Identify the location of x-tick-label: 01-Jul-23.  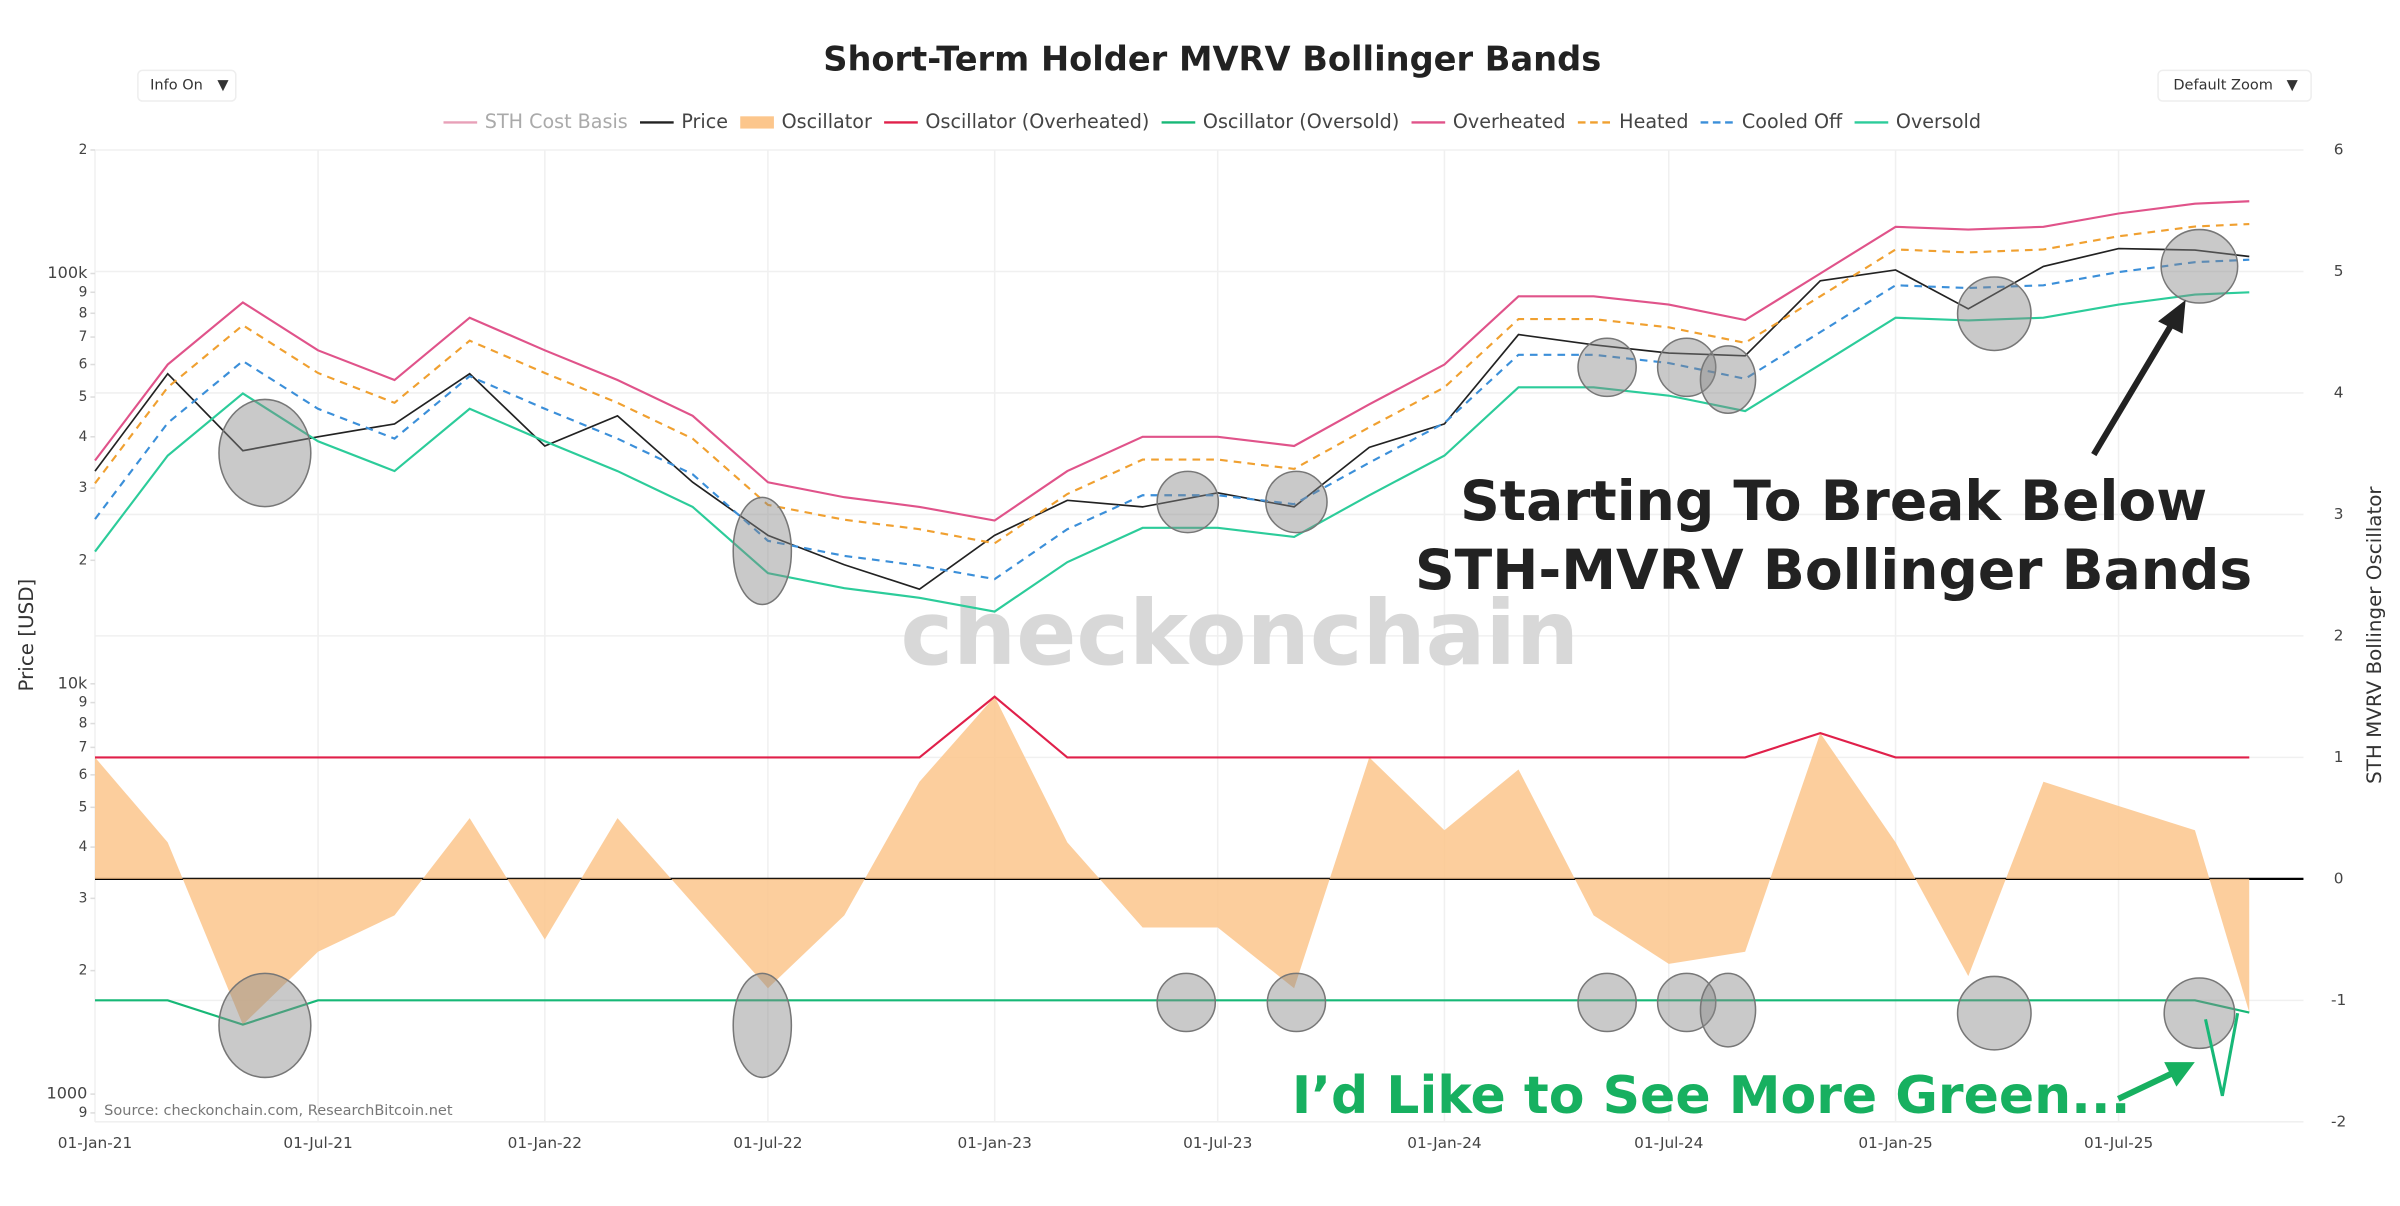
(1217, 1143).